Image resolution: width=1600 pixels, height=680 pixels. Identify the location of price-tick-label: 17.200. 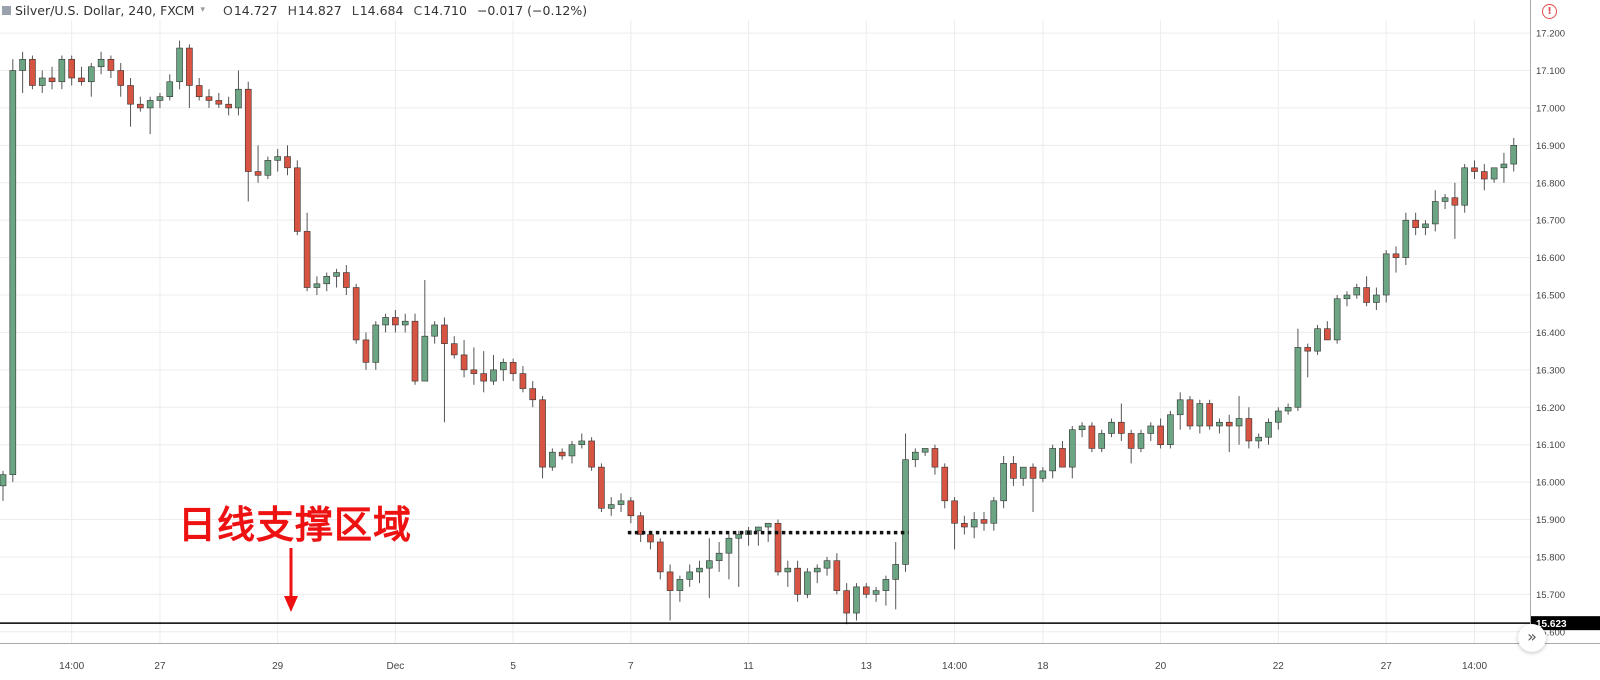
(1550, 34).